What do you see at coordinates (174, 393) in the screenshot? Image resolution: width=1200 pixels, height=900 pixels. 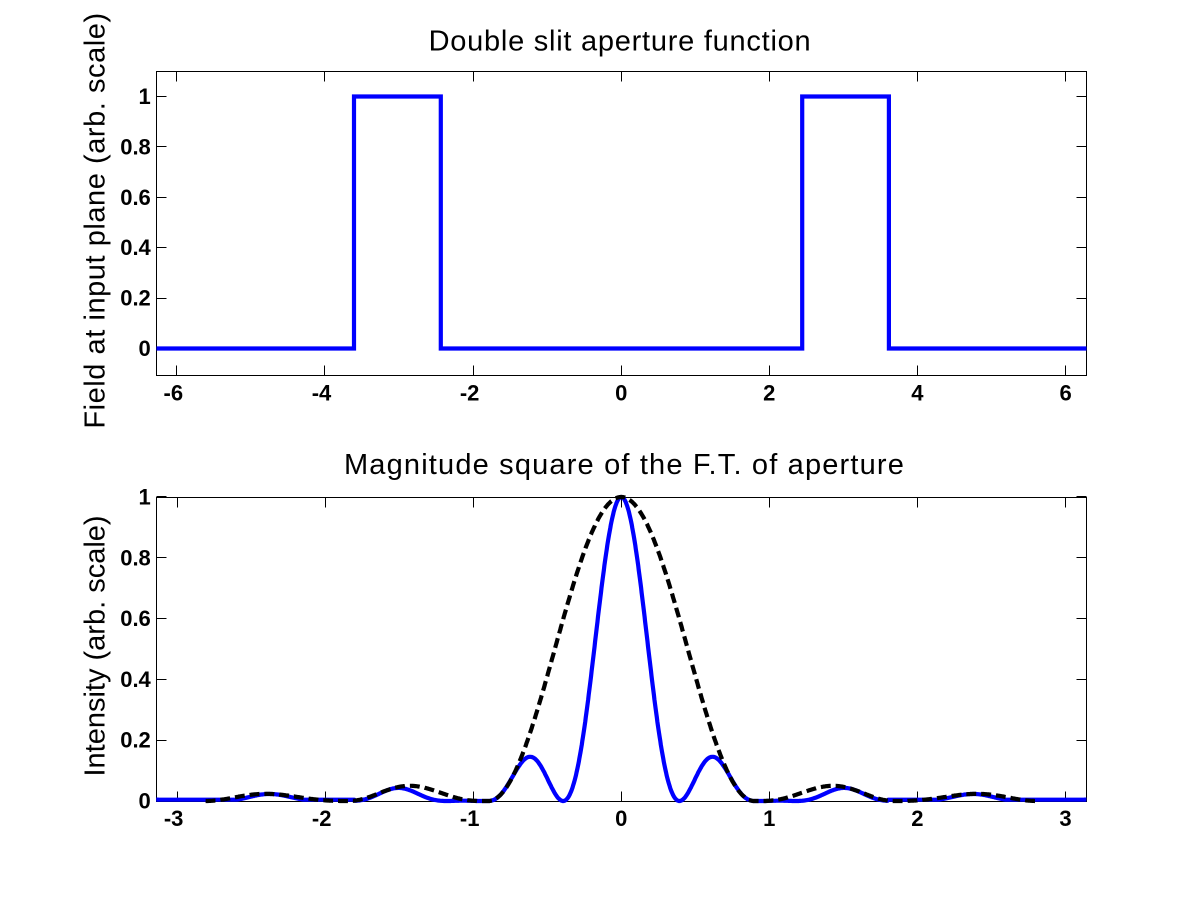 I see `svg-text: -6` at bounding box center [174, 393].